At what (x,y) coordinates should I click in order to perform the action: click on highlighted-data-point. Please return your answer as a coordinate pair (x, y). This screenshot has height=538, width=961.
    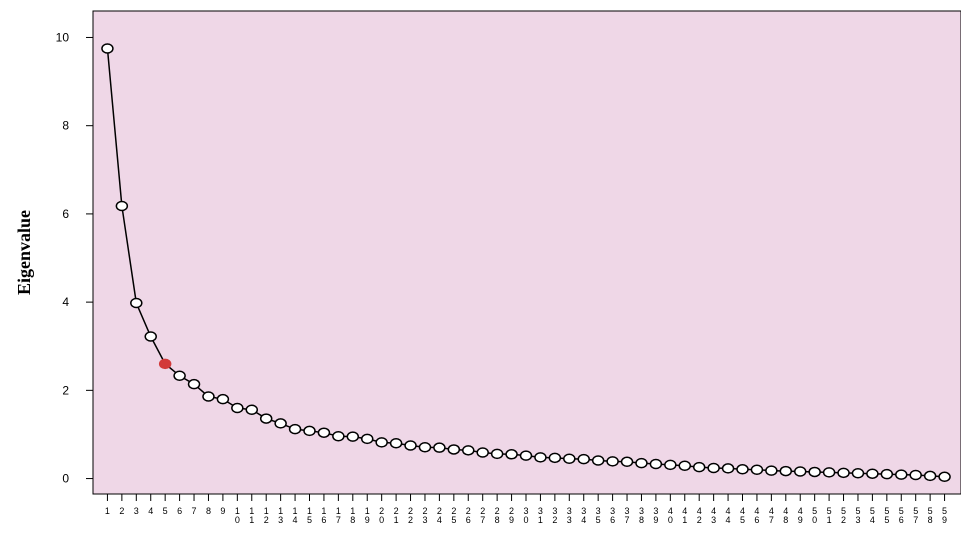
    Looking at the image, I should click on (165, 364).